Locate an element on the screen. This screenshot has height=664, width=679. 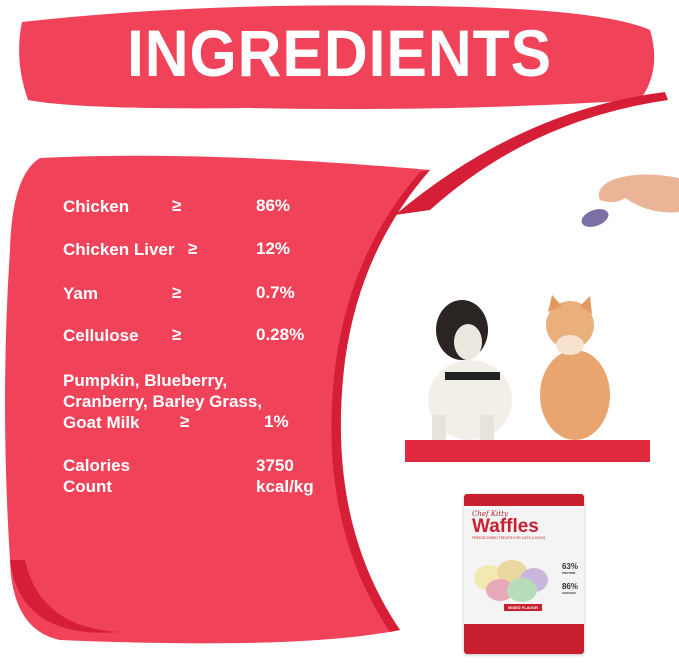
calories-value-line: 3750 is located at coordinates (275, 465).